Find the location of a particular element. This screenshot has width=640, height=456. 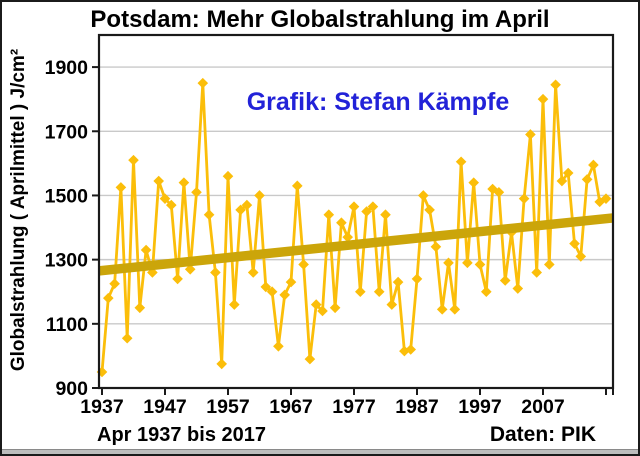

y-tick-label: 900 is located at coordinates (71, 389).